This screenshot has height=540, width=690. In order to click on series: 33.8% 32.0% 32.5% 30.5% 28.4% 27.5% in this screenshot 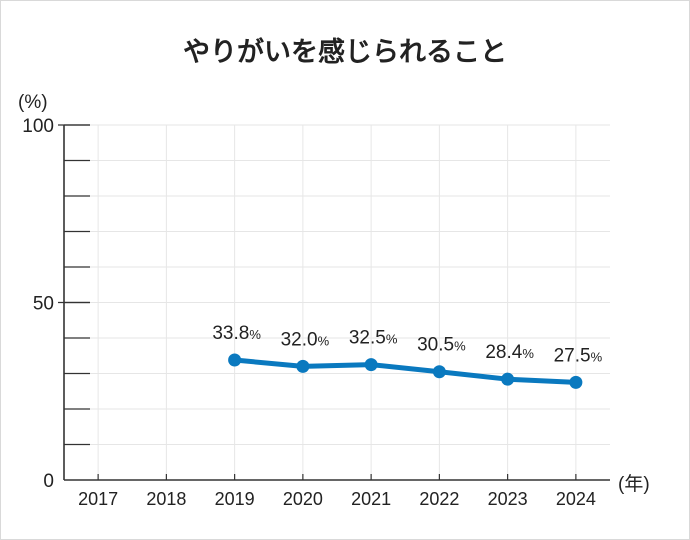, I will do `click(407, 356)`.